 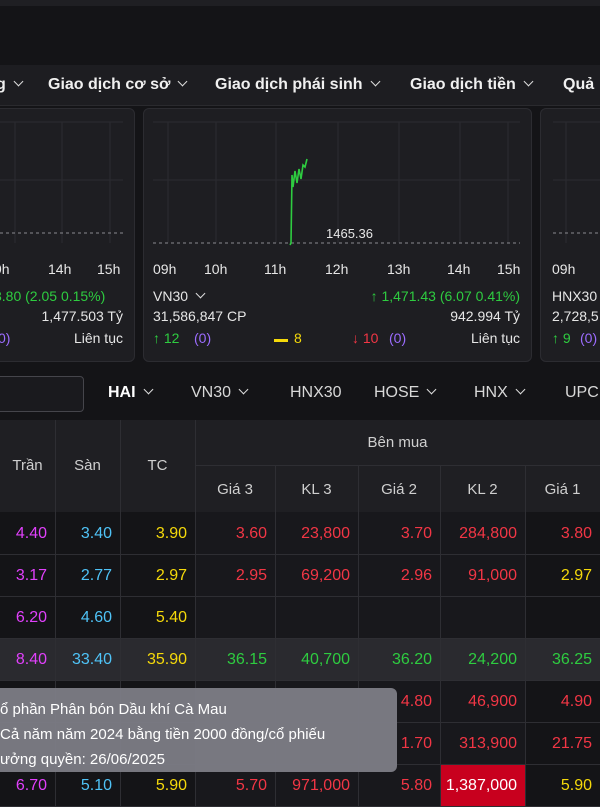 What do you see at coordinates (198, 730) in the screenshot?
I see `tooltip` at bounding box center [198, 730].